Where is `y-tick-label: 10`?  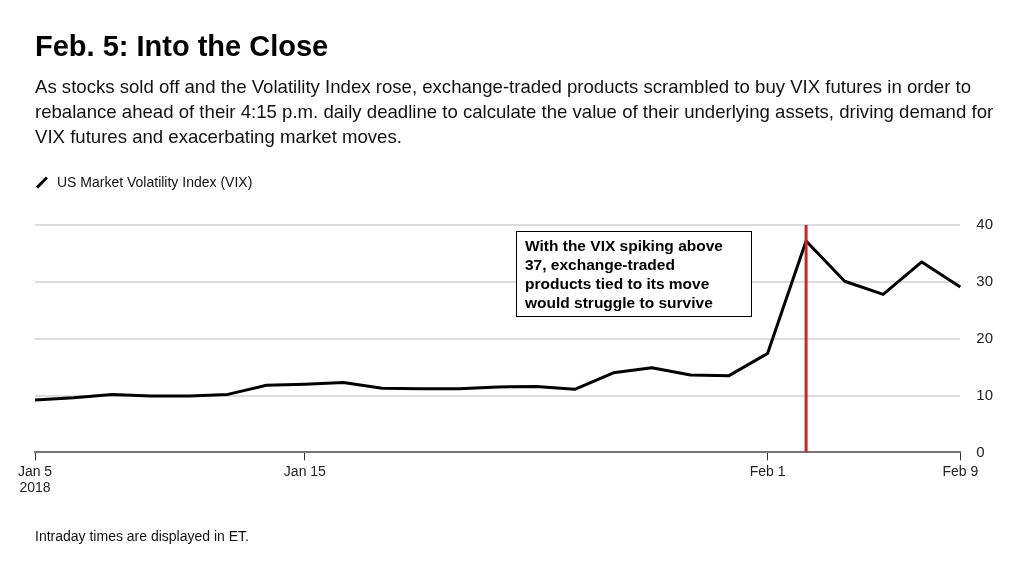 y-tick-label: 10 is located at coordinates (984, 394).